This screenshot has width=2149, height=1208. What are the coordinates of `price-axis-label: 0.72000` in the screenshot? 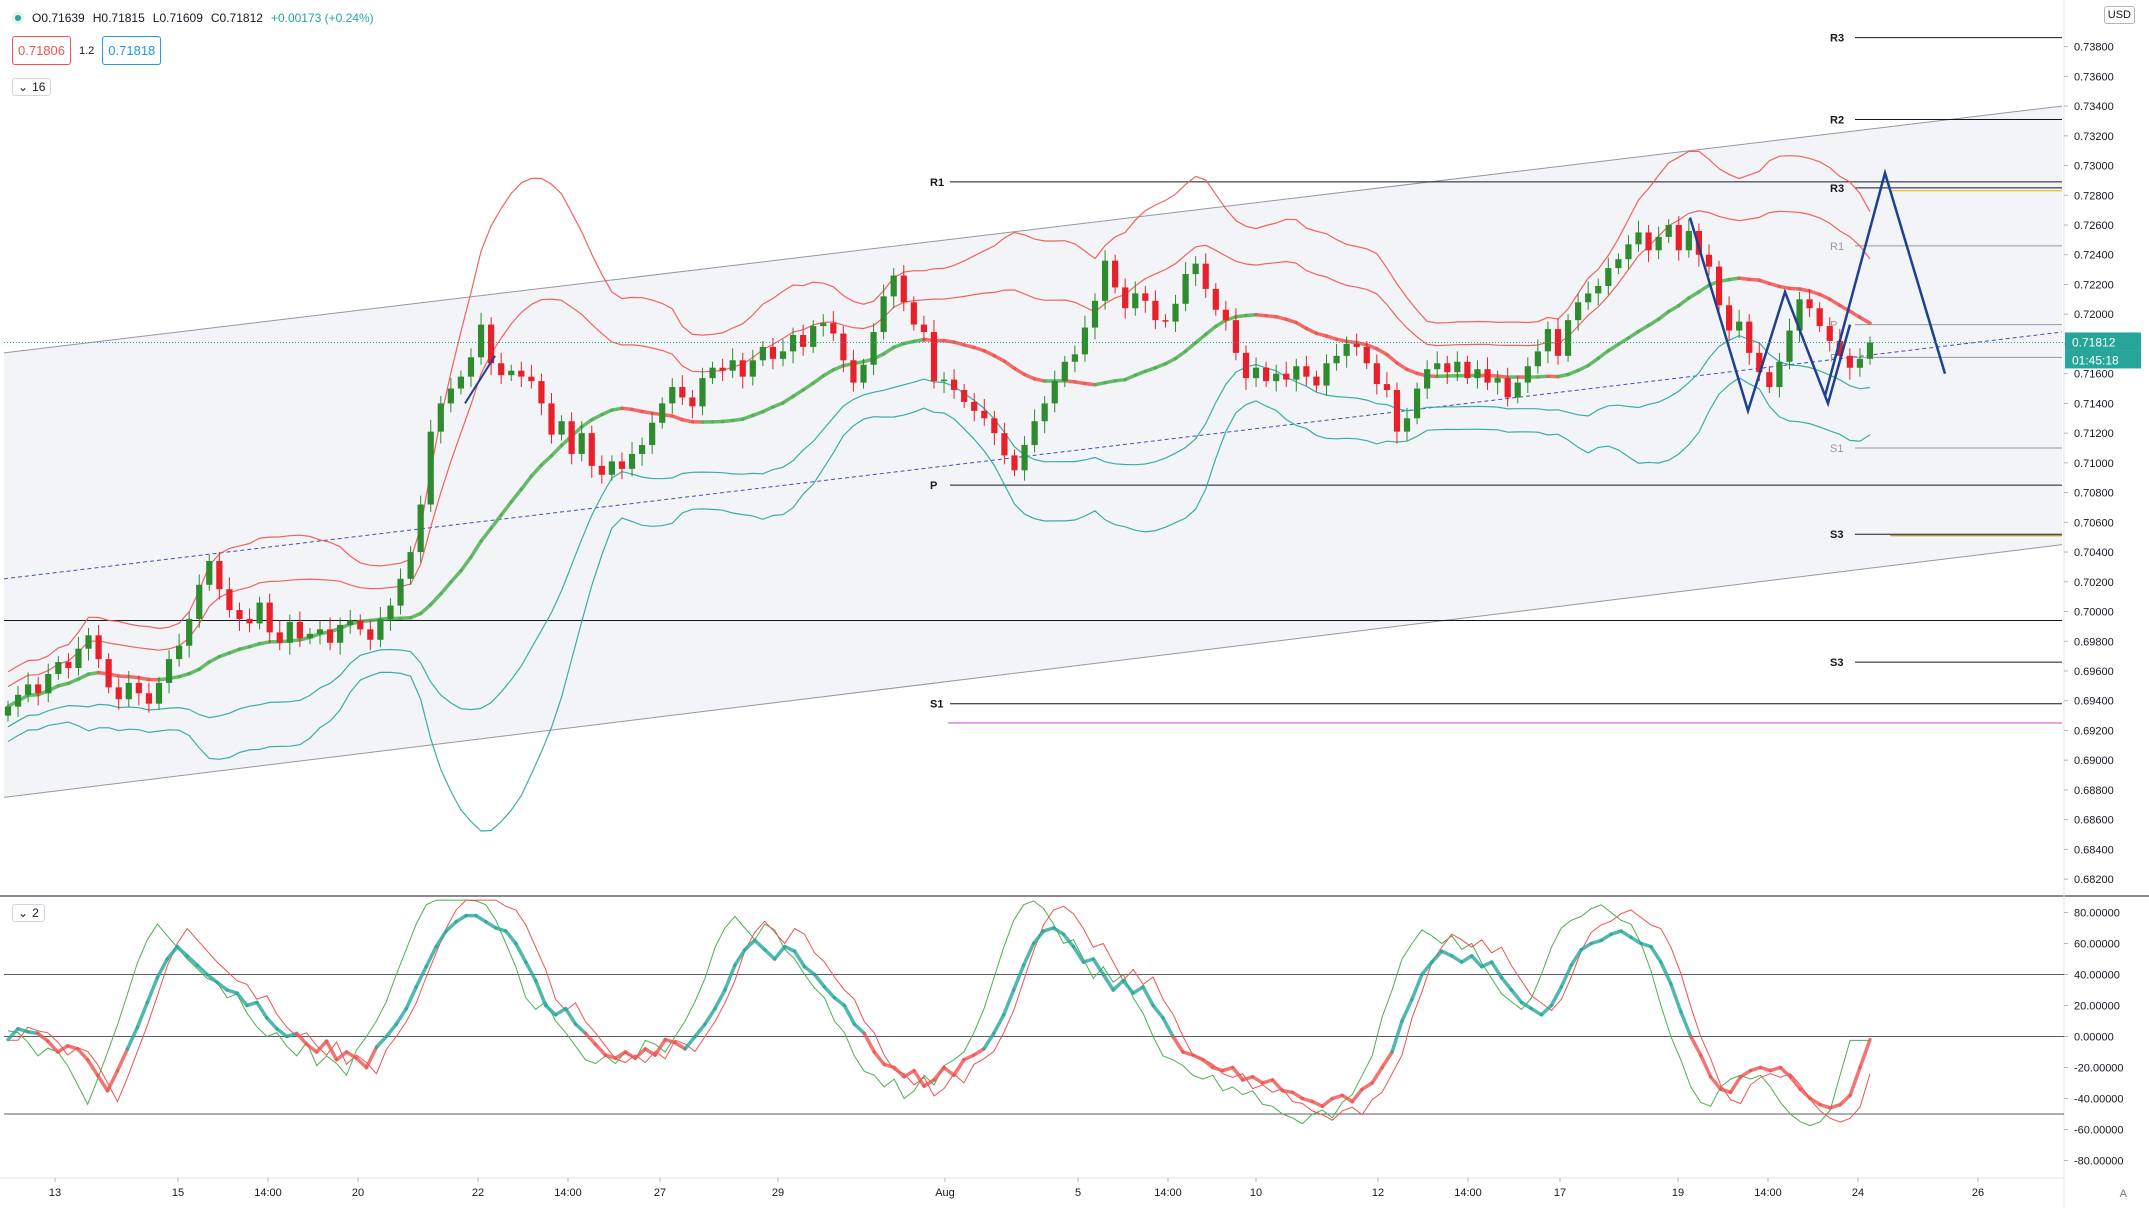 It's located at (2094, 315).